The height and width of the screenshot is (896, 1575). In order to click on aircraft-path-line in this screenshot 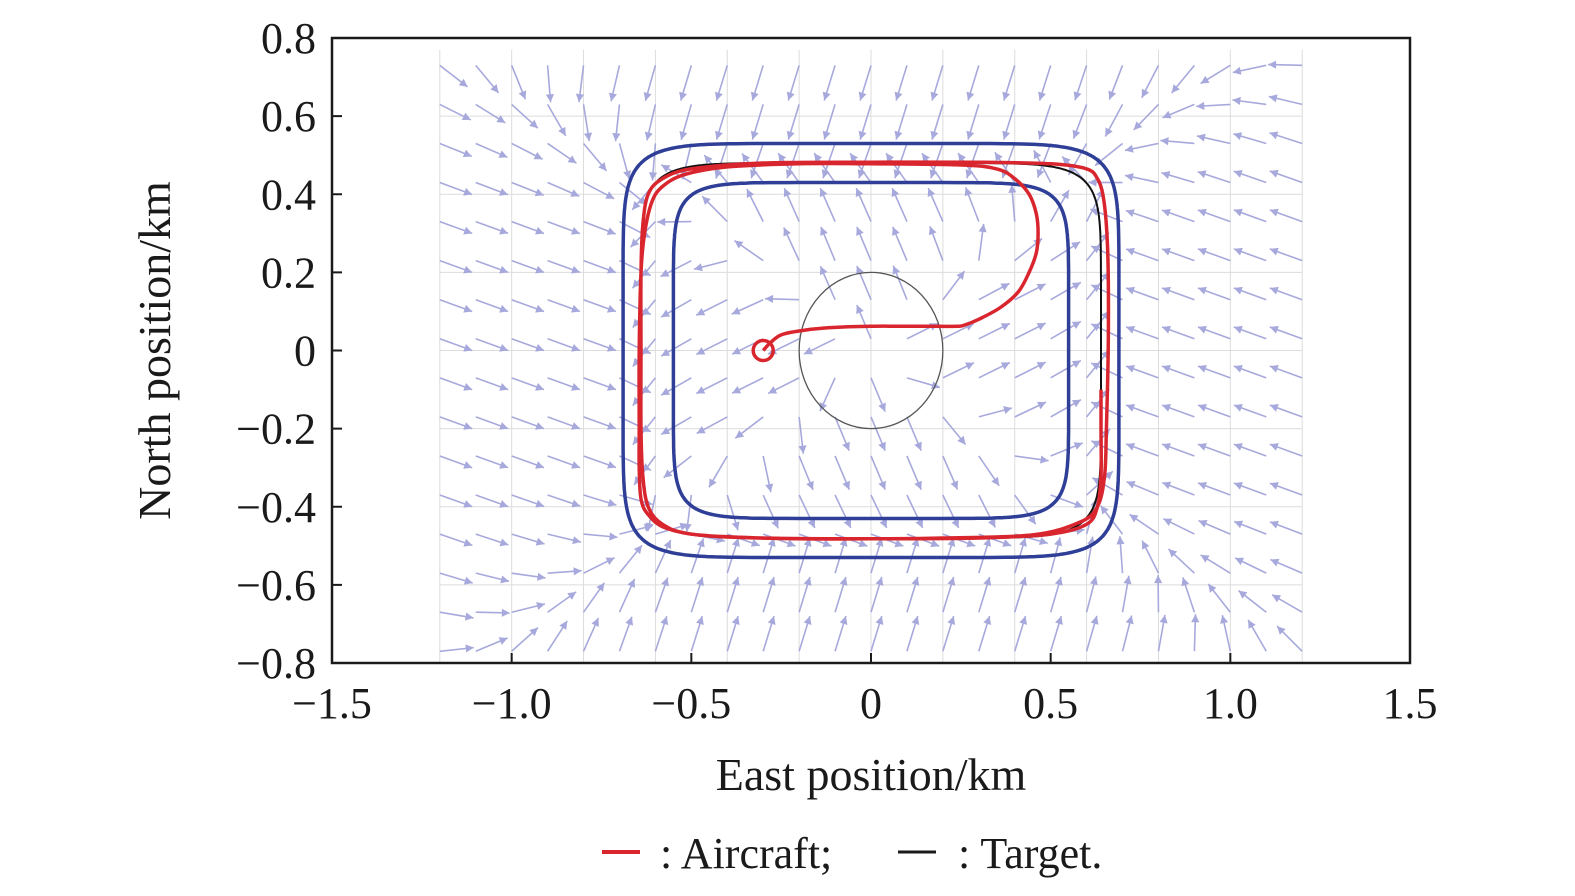, I will do `click(874, 350)`.